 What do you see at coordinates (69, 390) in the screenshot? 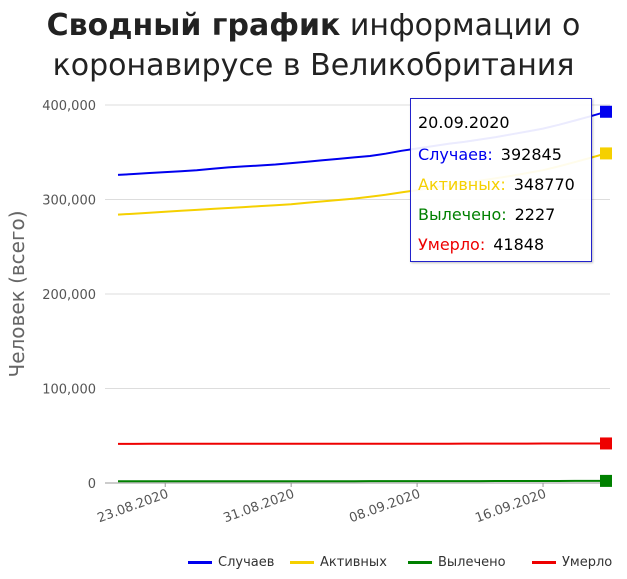
I see `y-tick-label: 100,000` at bounding box center [69, 390].